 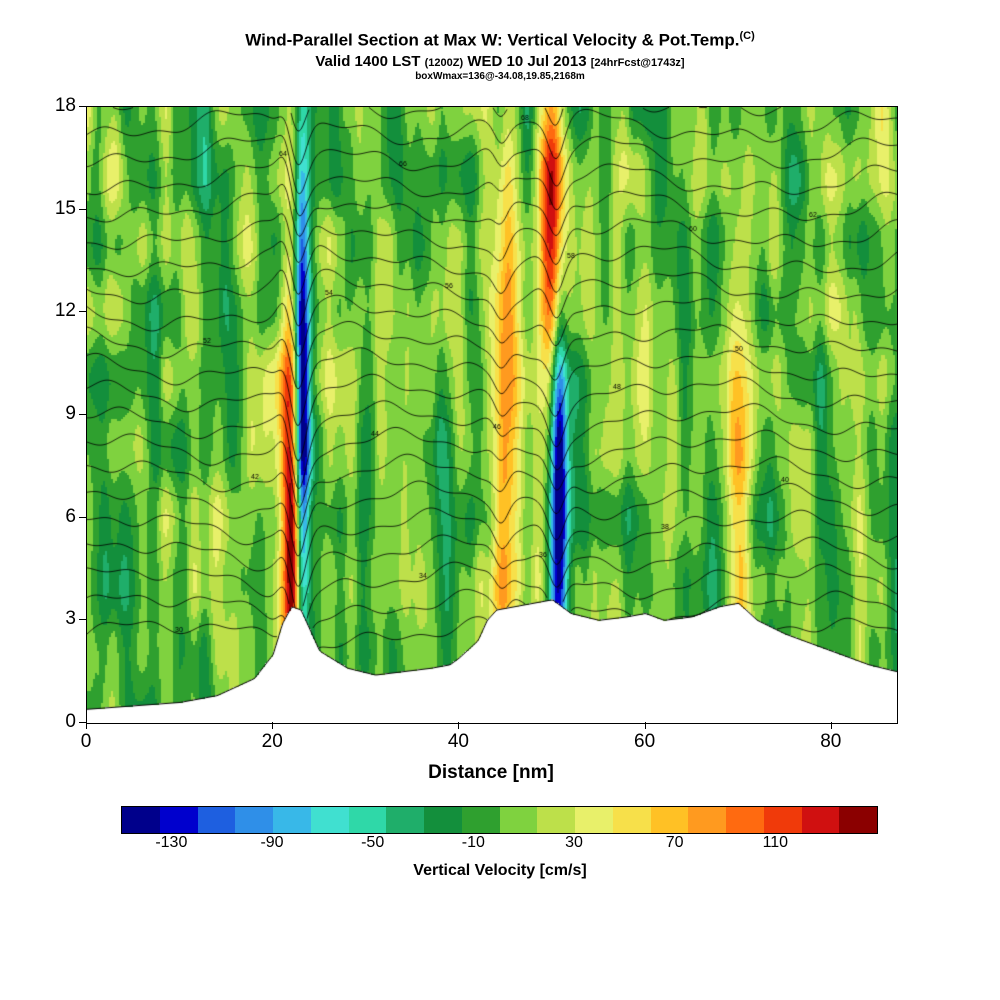 I want to click on x-tick-label: 0, so click(x=86, y=741).